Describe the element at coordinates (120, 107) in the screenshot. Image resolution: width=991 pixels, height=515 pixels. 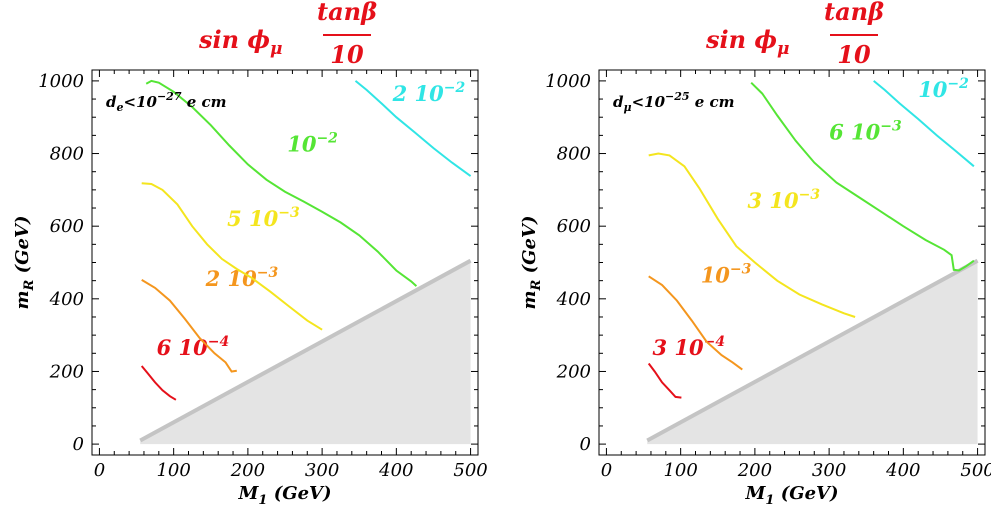
I see `edm-bound-subscript: e` at that location.